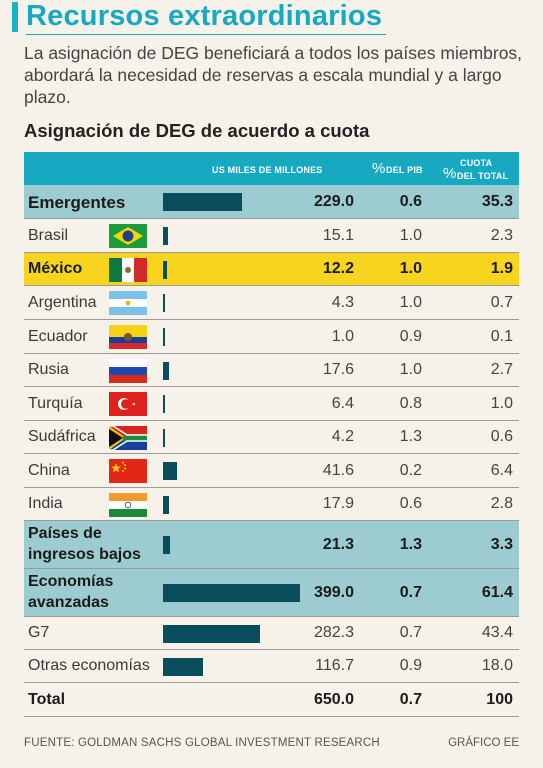 The width and height of the screenshot is (543, 768). Describe the element at coordinates (271, 437) in the screenshot. I see `table-row: Sudáfrica 4.2 1.3 0.6` at that location.